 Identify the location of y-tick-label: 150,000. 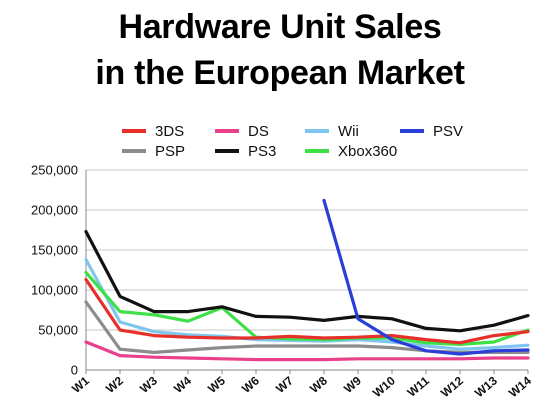
(54, 250).